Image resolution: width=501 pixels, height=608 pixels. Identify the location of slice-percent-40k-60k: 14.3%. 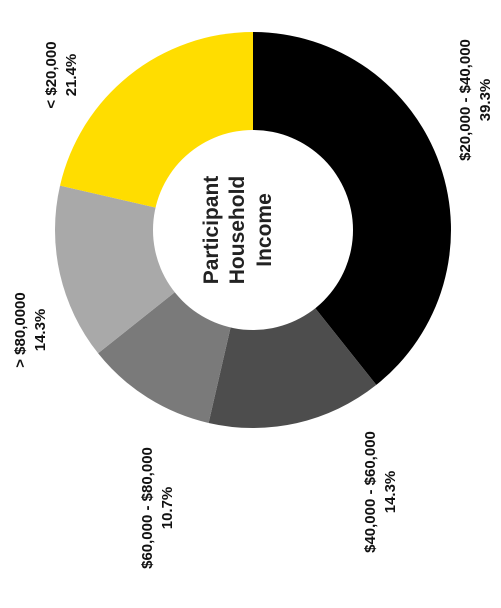
(390, 492).